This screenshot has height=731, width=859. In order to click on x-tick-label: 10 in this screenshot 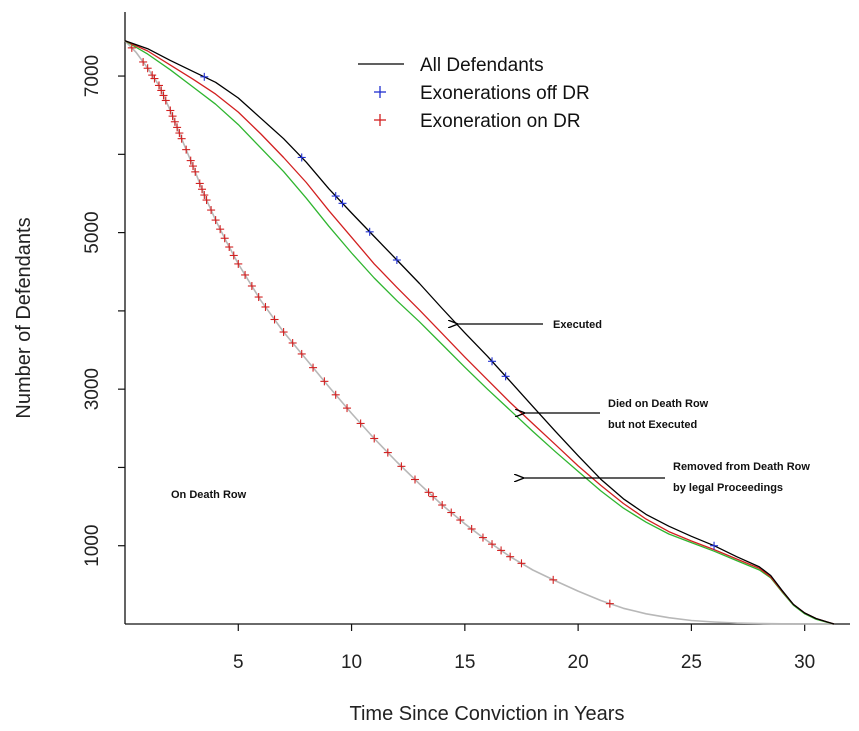, I will do `click(351, 662)`.